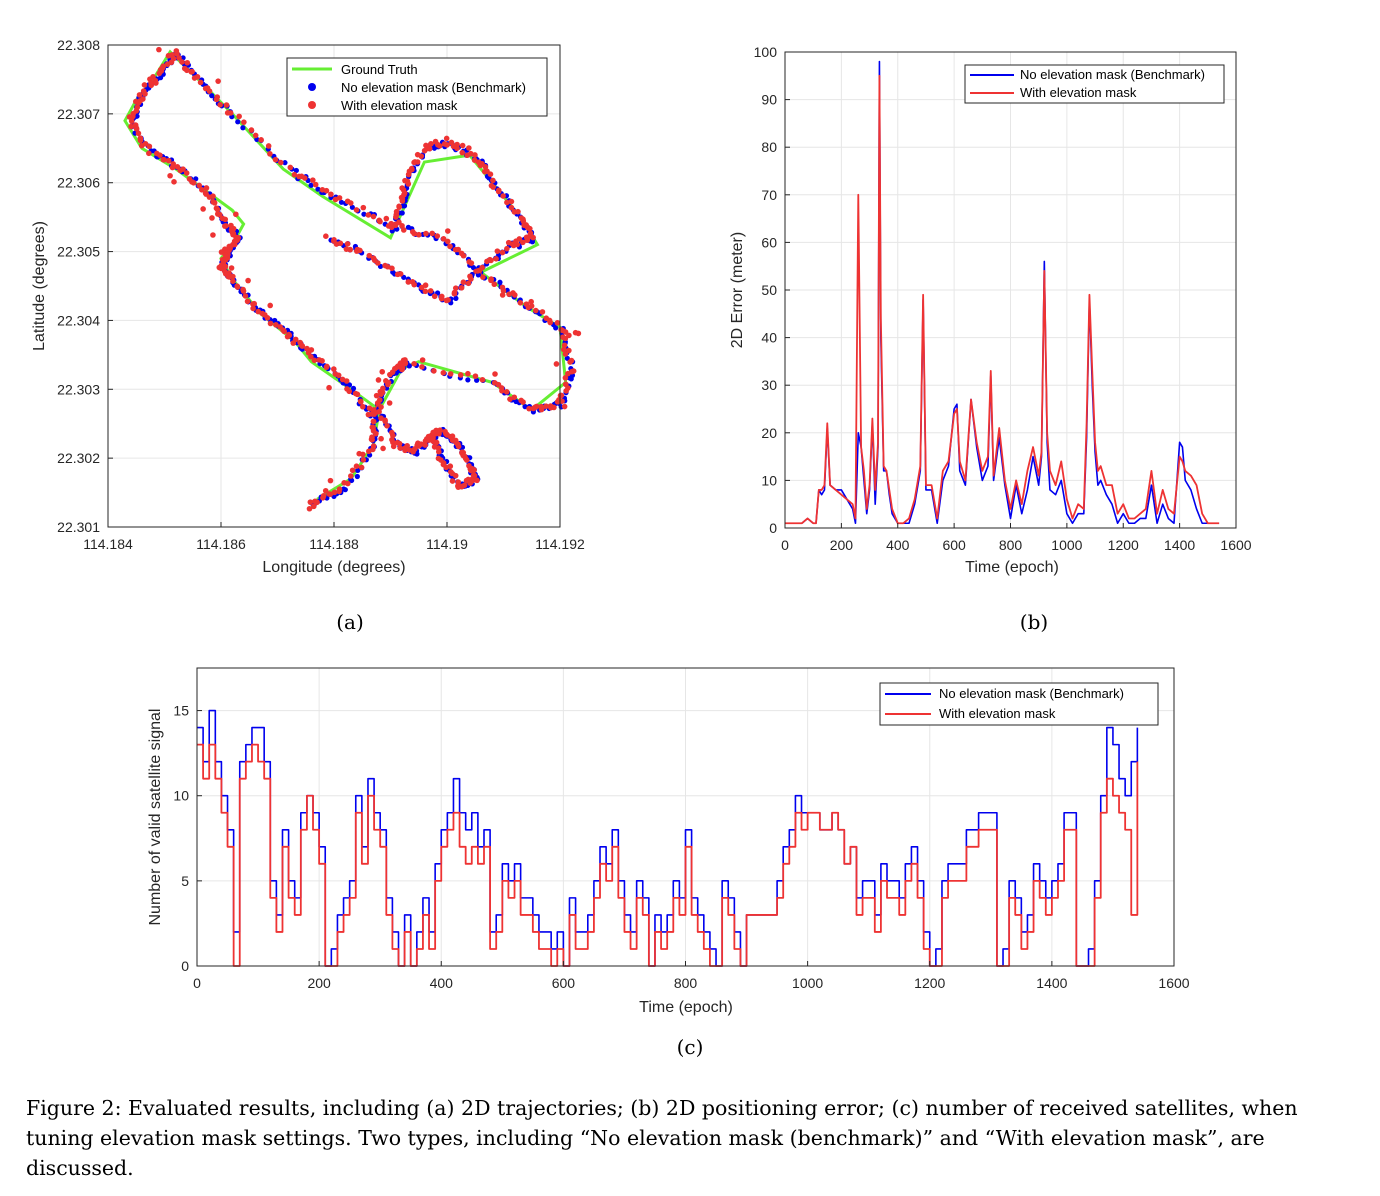 The image size is (1380, 1196). Describe the element at coordinates (769, 385) in the screenshot. I see `error-y-tick-label: 30` at that location.